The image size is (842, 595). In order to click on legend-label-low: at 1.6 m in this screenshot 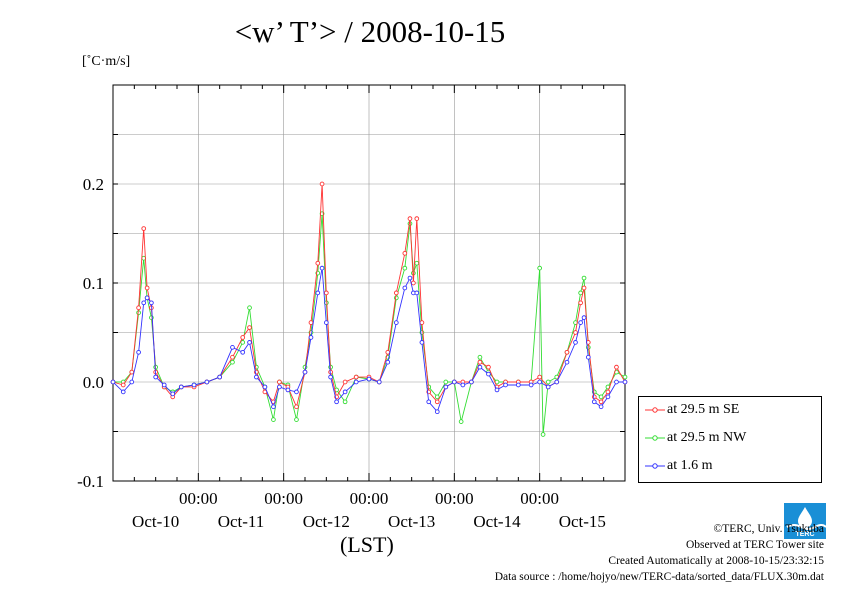, I will do `click(690, 465)`.